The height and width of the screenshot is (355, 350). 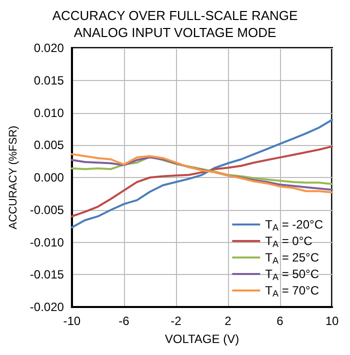 I want to click on y-tick-label: -0.020, so click(x=47, y=307).